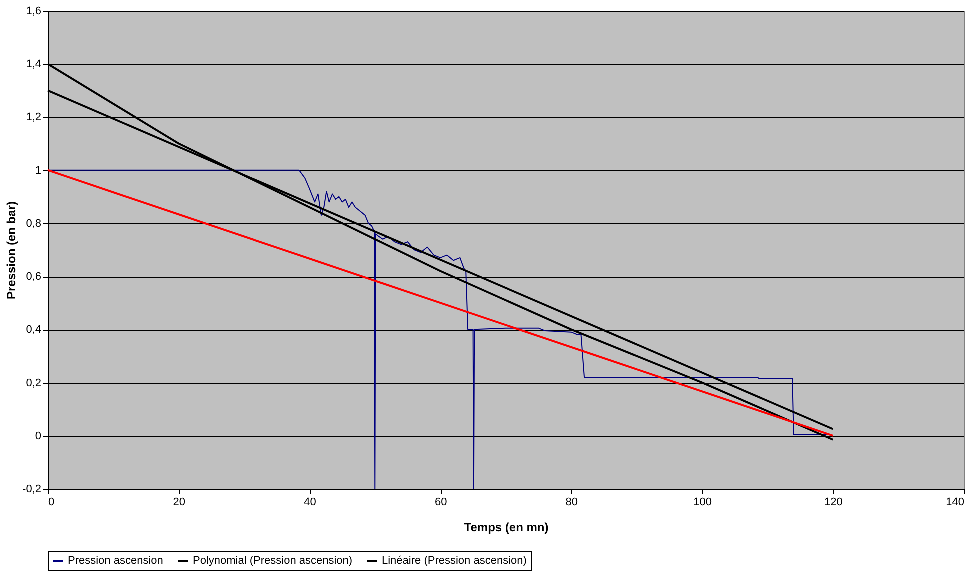  I want to click on y-tick-label: 1,6, so click(34, 12).